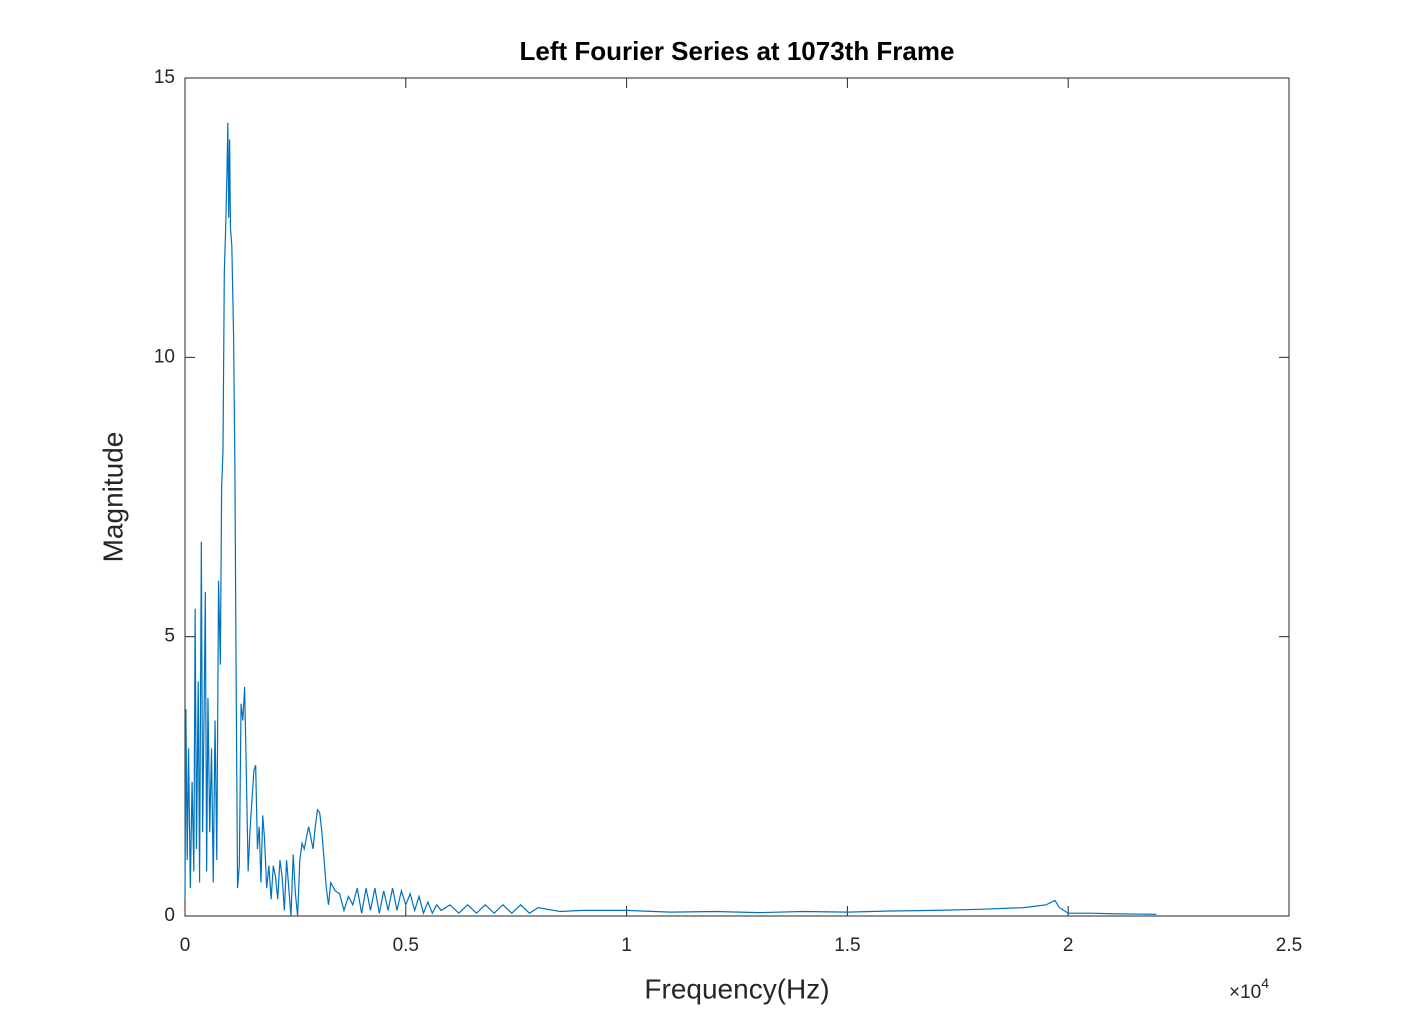  What do you see at coordinates (406, 945) in the screenshot?
I see `x-tick-label: 0.5` at bounding box center [406, 945].